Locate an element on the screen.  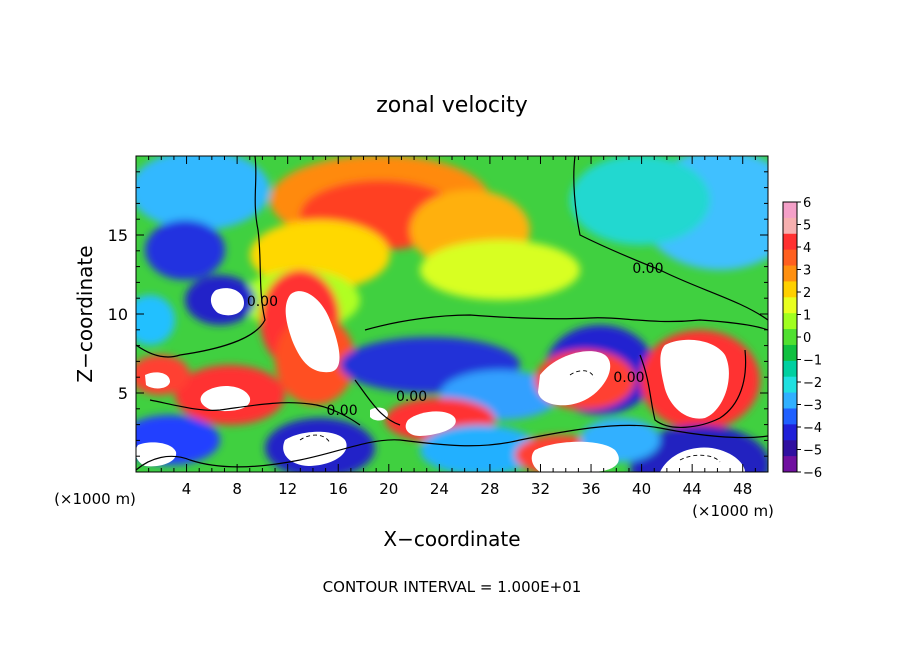
colorbar-tick-label: 4 is located at coordinates (807, 248).